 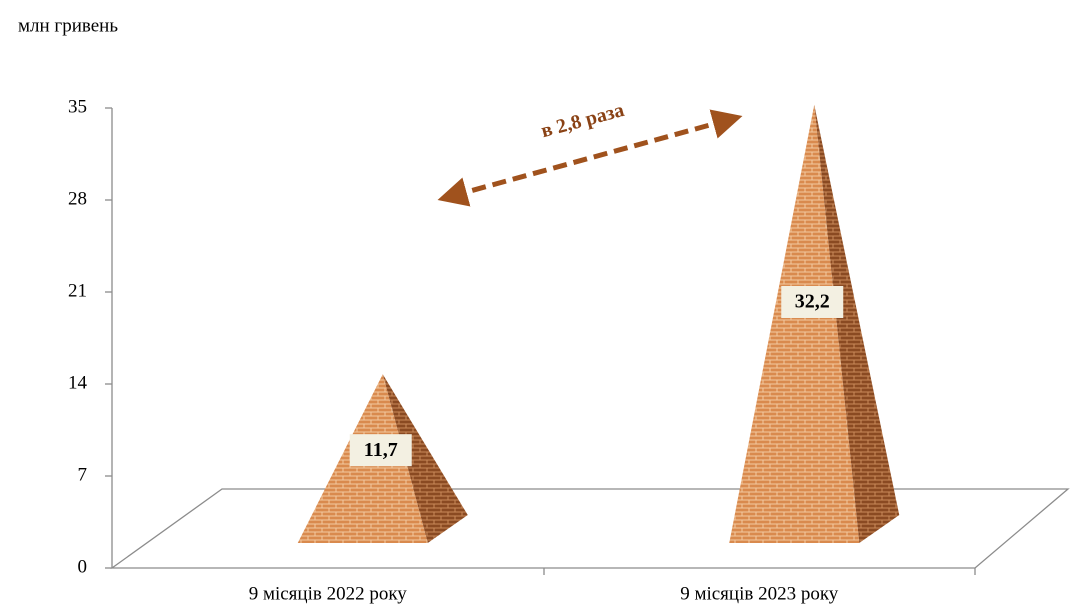 What do you see at coordinates (77, 106) in the screenshot?
I see `y-tick-label: 35` at bounding box center [77, 106].